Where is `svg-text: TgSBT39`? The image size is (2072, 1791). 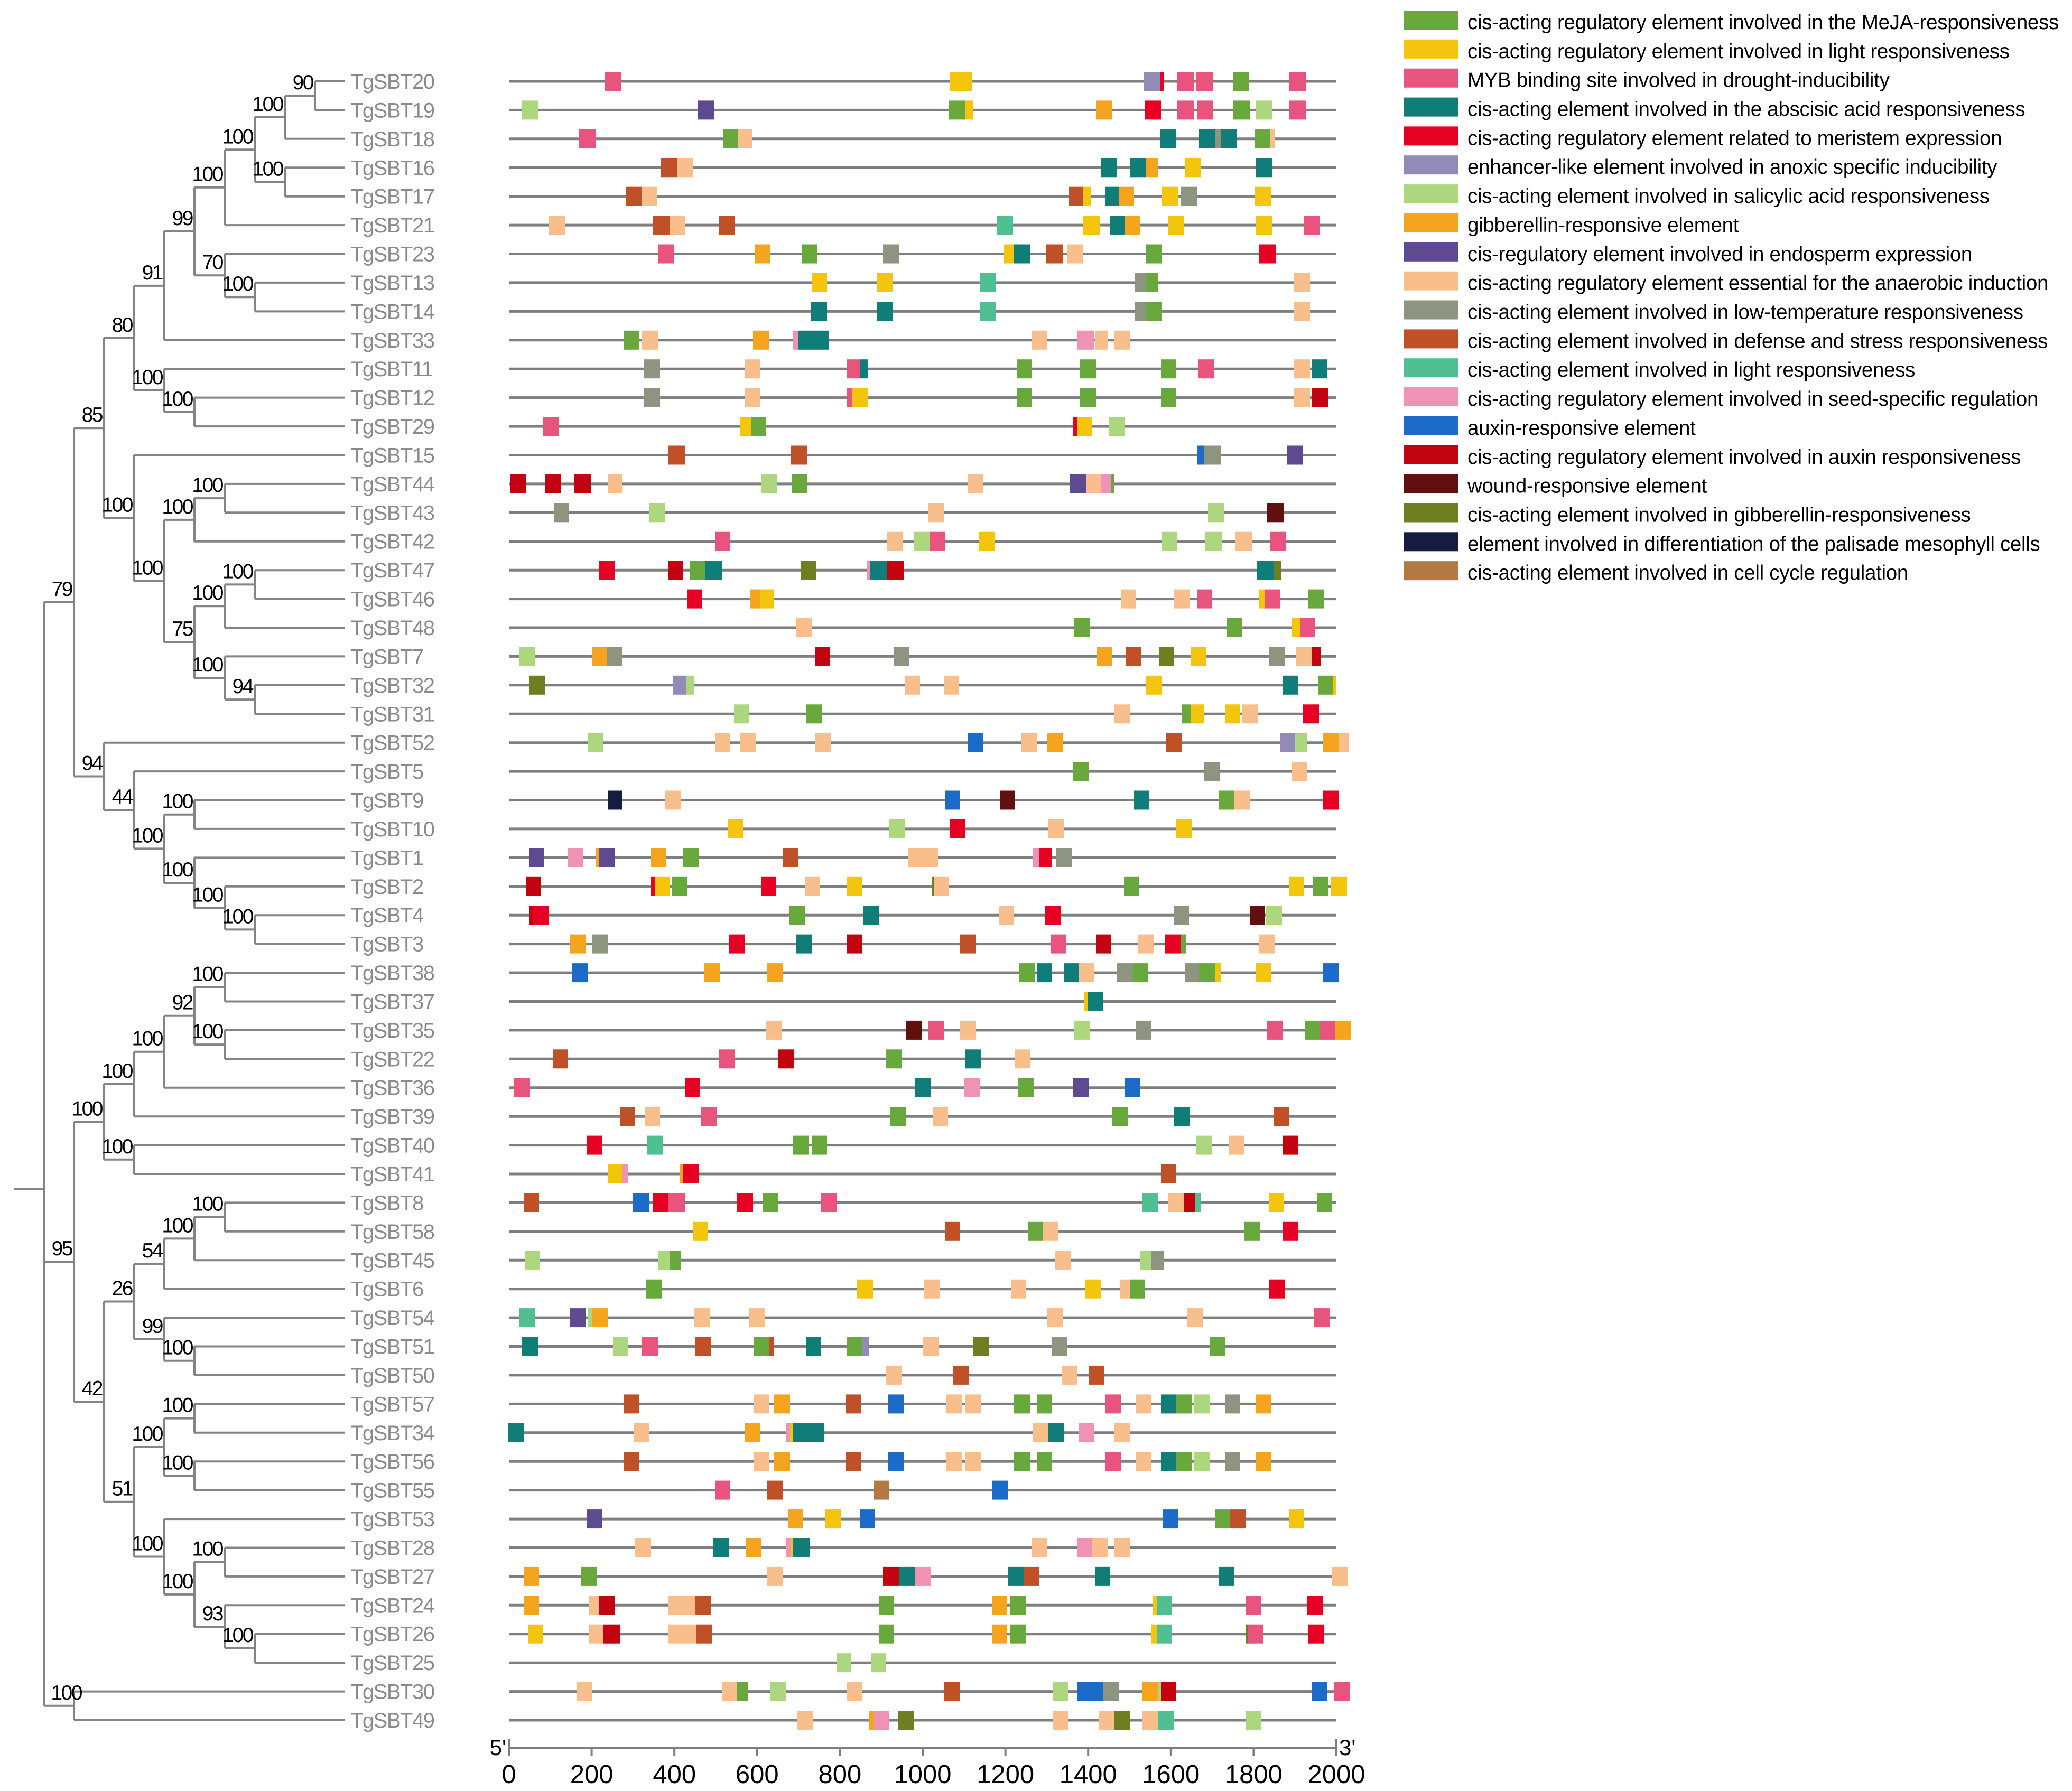 svg-text: TgSBT39 is located at coordinates (392, 1116).